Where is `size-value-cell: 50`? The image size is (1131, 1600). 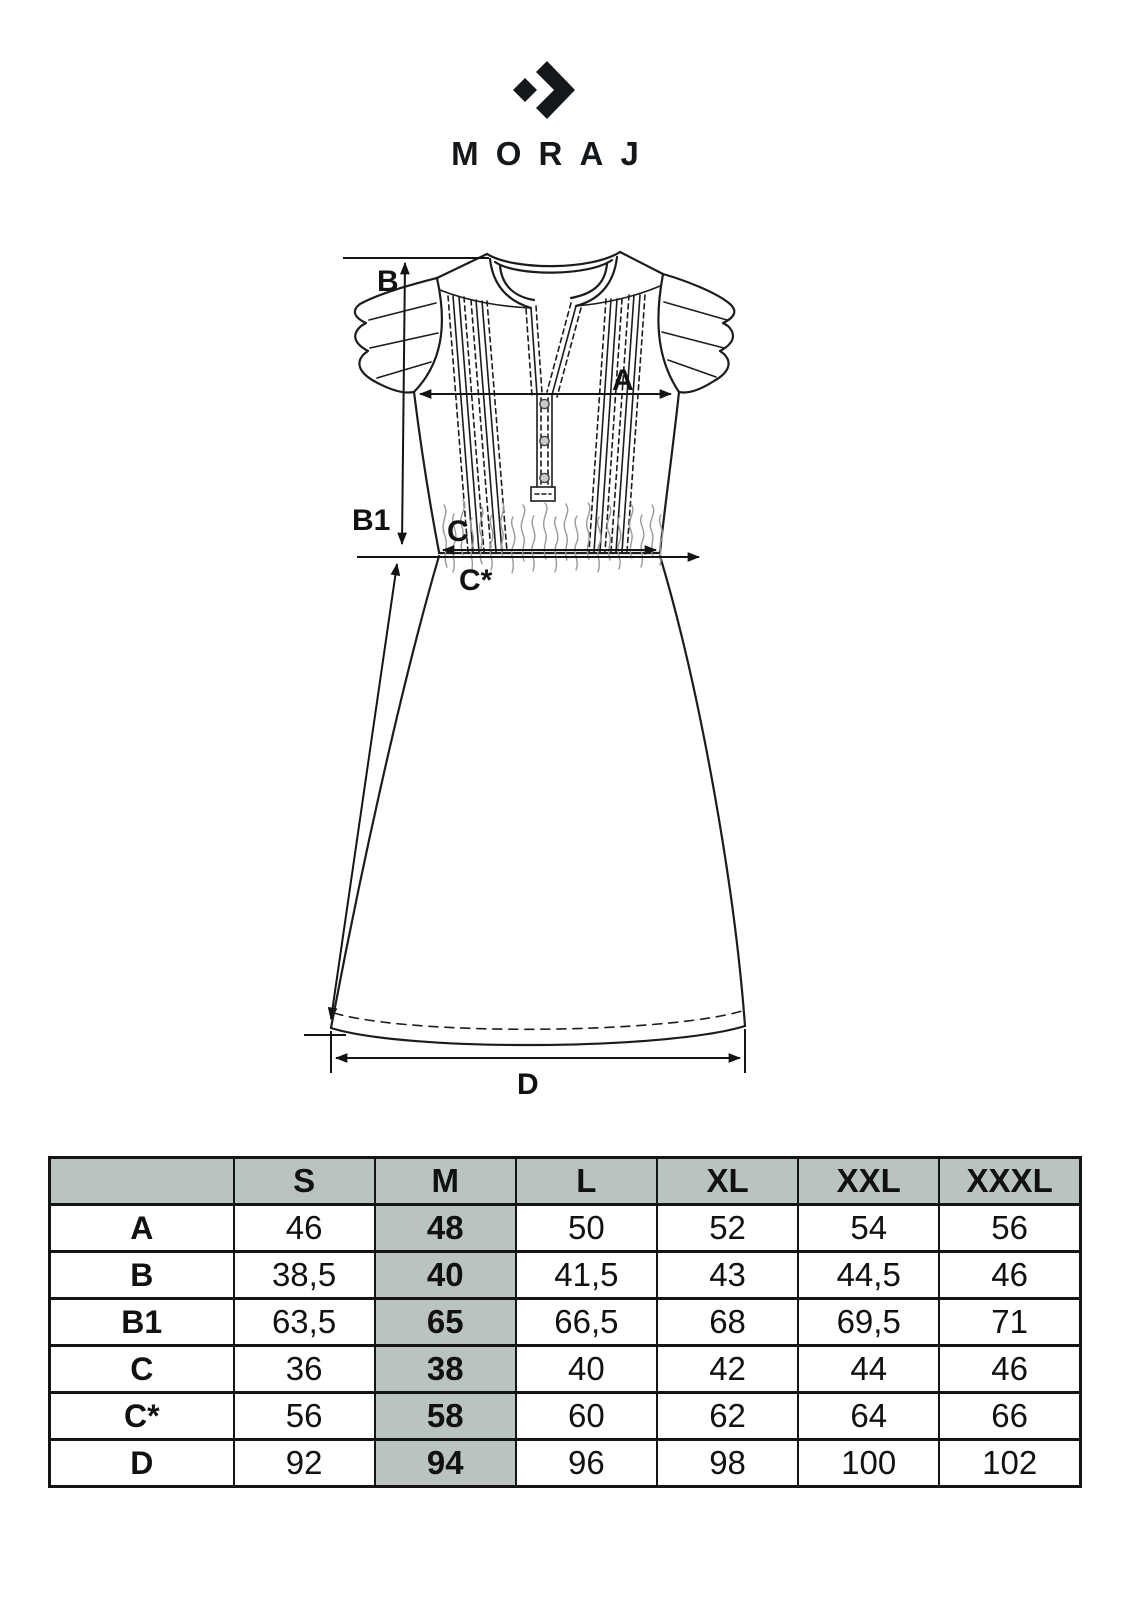
size-value-cell: 50 is located at coordinates (586, 1228).